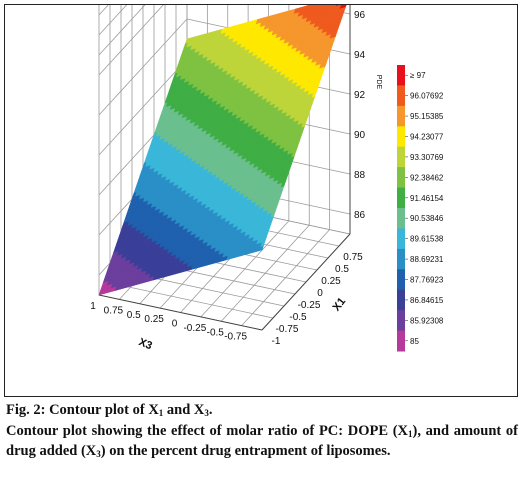 The width and height of the screenshot is (524, 490). What do you see at coordinates (276, 341) in the screenshot?
I see `x1-tick-label: -1` at bounding box center [276, 341].